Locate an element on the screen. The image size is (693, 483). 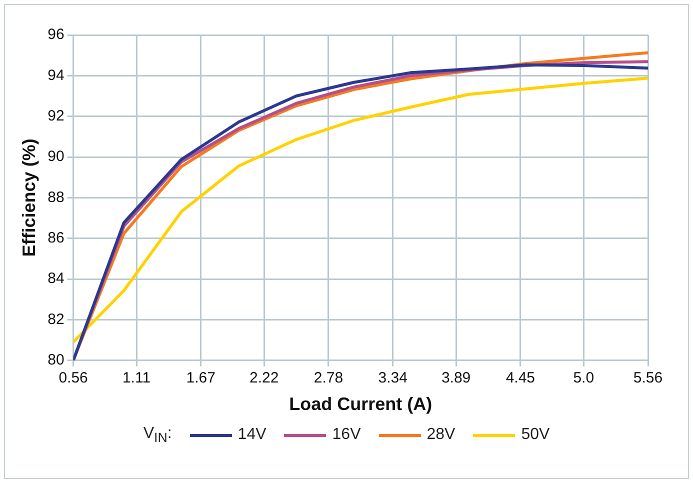
x-tick-label: 1.11 is located at coordinates (136, 378).